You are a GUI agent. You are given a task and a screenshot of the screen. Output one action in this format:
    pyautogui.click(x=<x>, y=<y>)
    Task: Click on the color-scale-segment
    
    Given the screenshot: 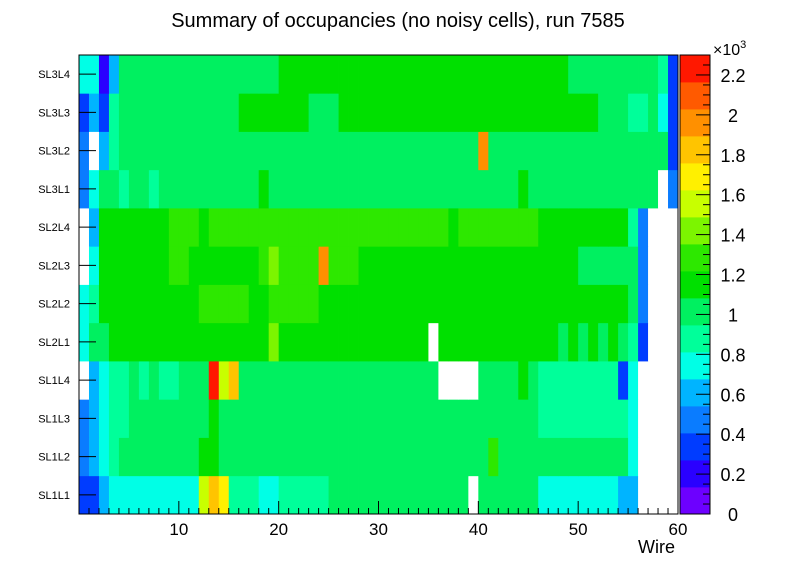 What is the action you would take?
    pyautogui.click(x=695, y=366)
    